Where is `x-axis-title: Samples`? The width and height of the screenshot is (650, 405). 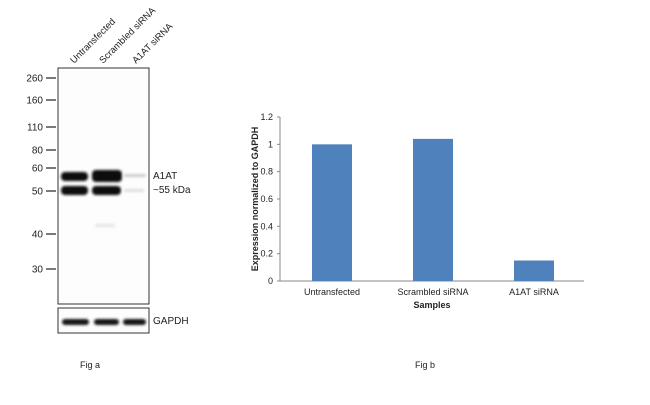
x-axis-title: Samples is located at coordinates (431, 305).